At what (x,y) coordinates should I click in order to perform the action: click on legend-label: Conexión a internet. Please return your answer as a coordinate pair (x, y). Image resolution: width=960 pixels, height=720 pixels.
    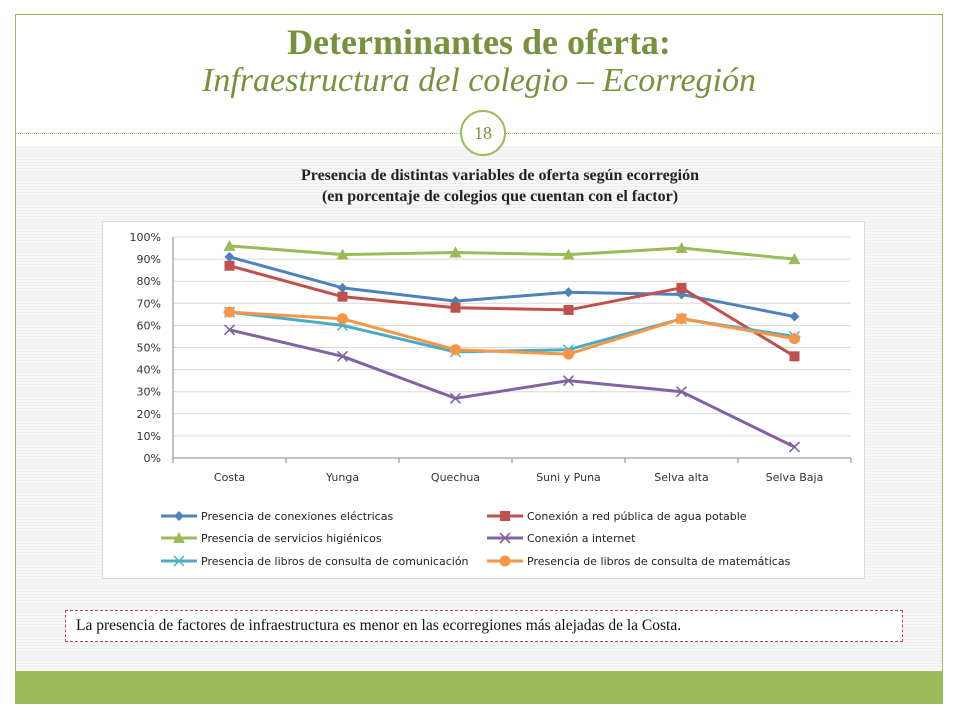
    Looking at the image, I should click on (581, 538).